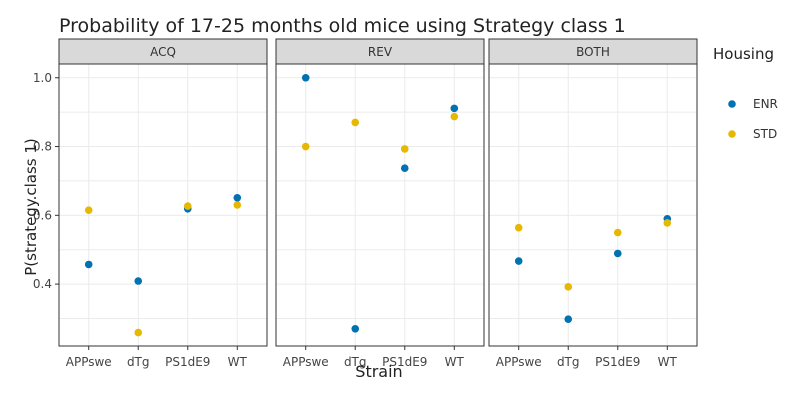  What do you see at coordinates (42, 78) in the screenshot?
I see `y-tick-label: 1.0` at bounding box center [42, 78].